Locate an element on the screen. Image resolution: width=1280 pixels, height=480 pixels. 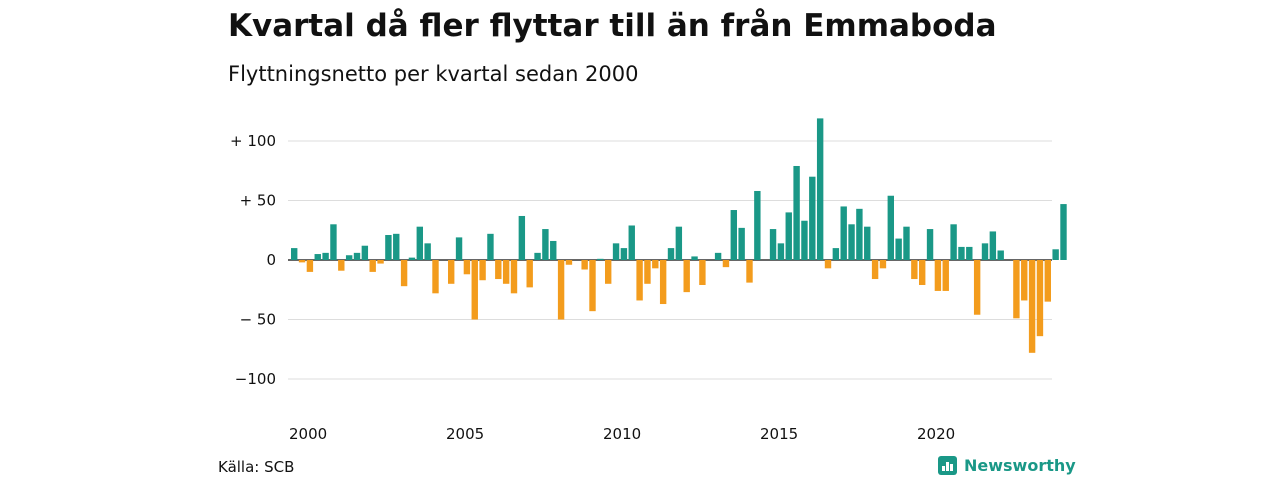
bar-2008-k1 is located at coordinates (545, 244).